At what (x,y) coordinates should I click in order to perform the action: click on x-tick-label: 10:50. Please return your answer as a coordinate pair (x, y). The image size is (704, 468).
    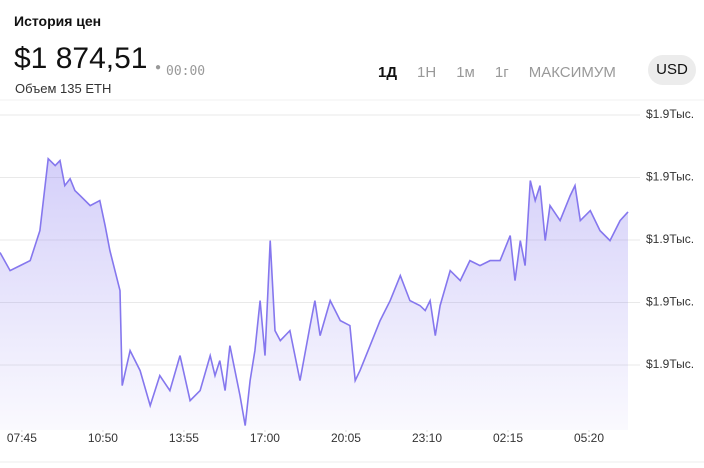
    Looking at the image, I should click on (103, 438).